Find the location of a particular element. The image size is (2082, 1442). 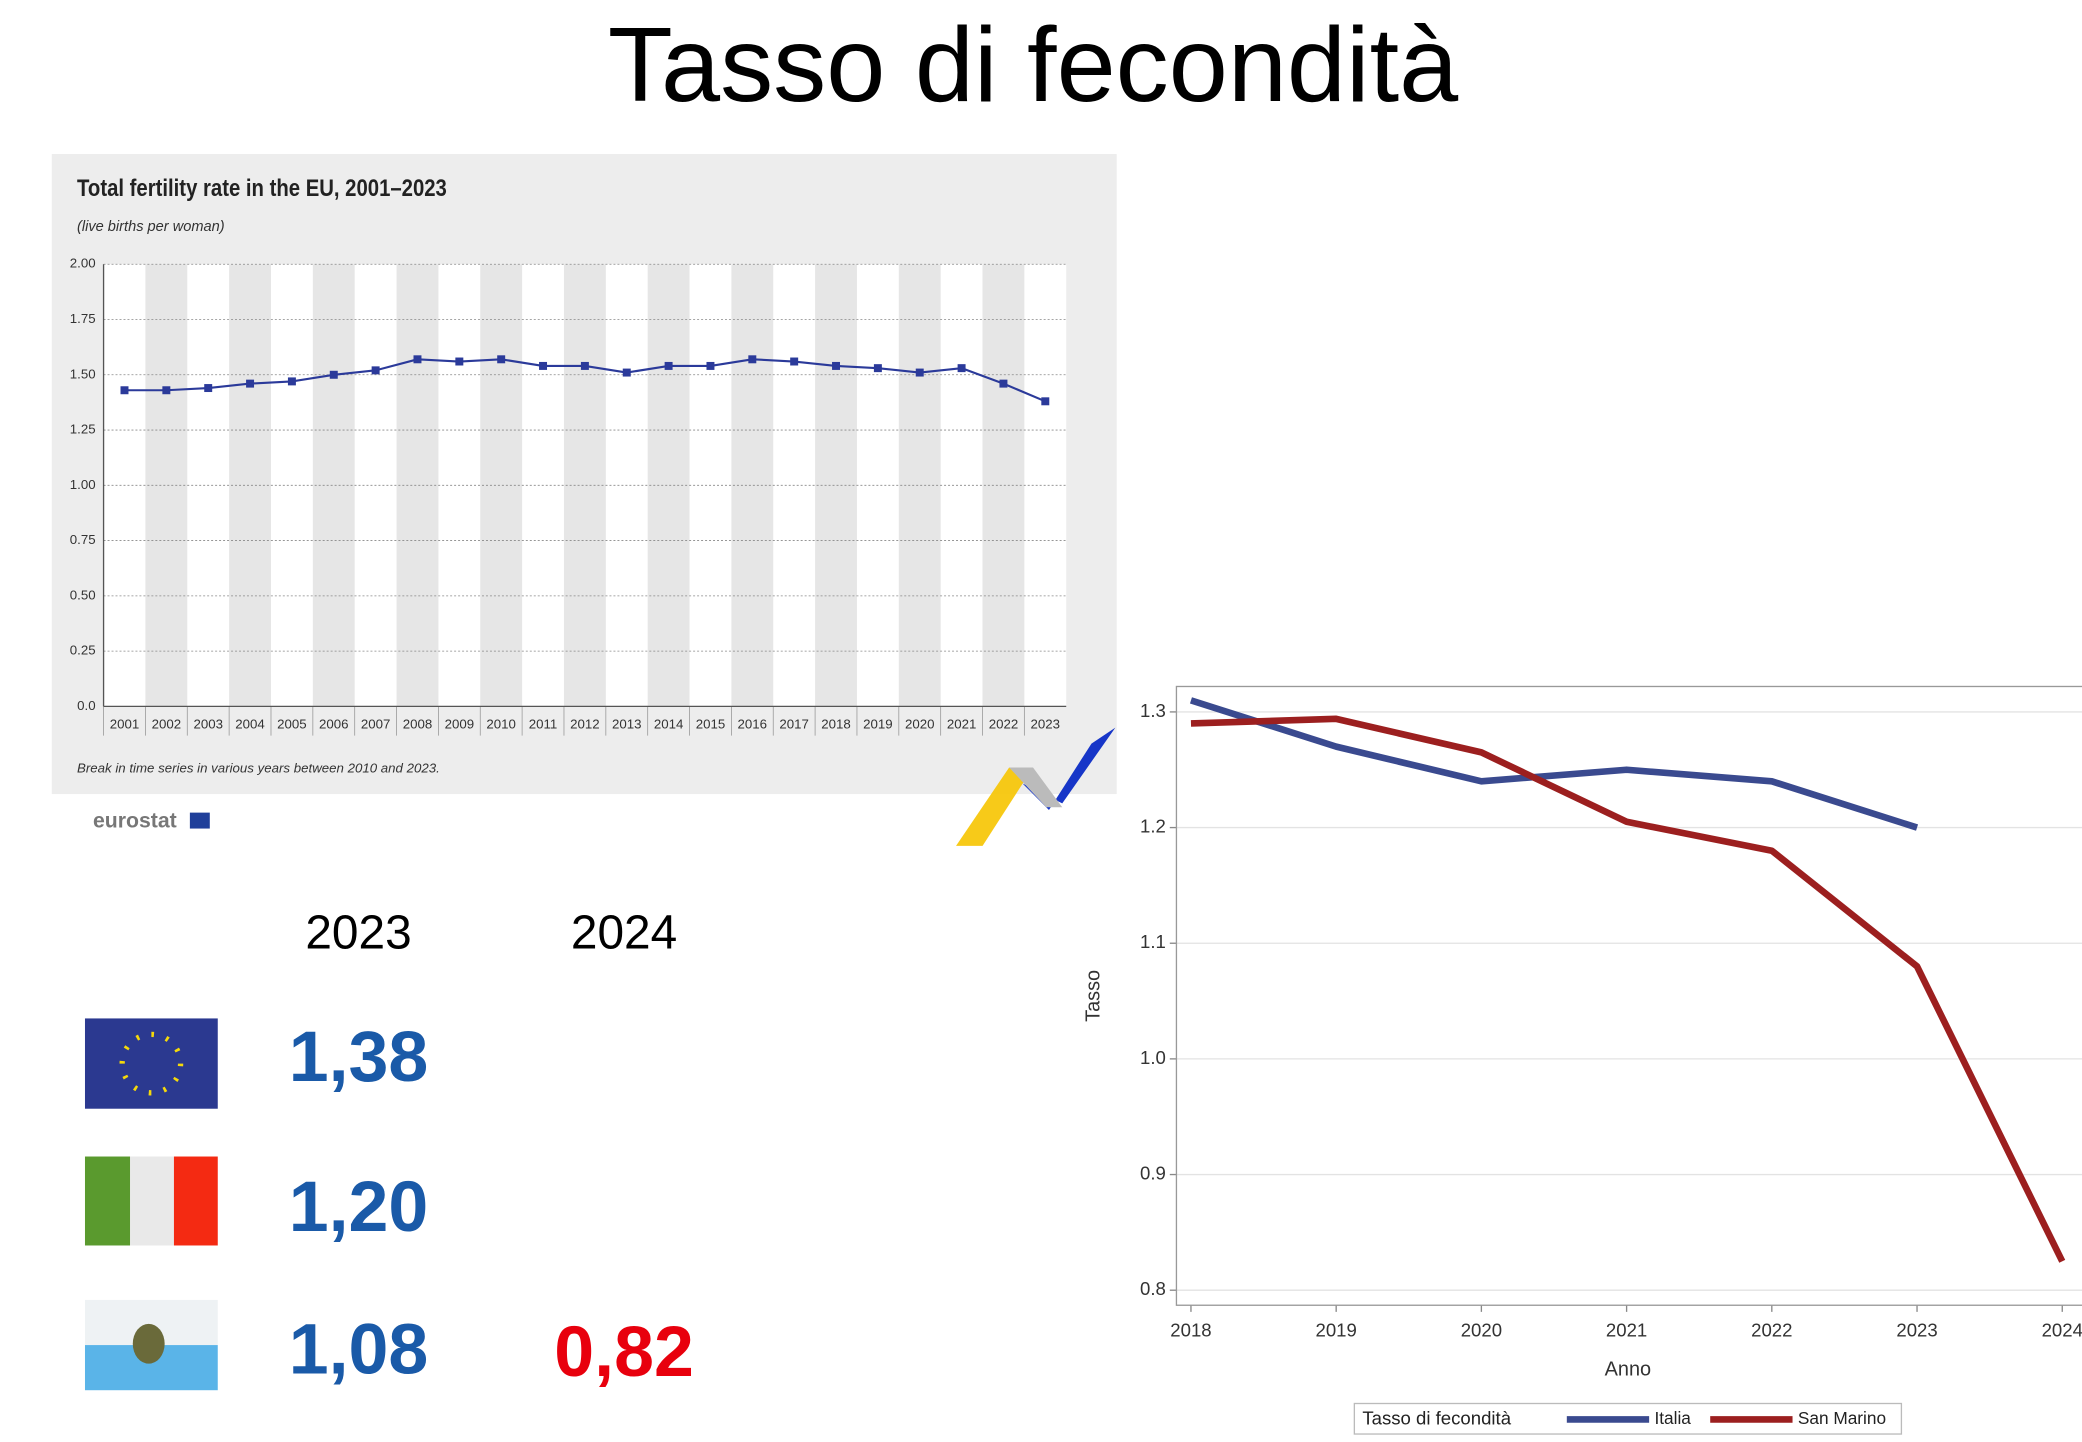

x-tick-label: 2006 is located at coordinates (334, 723).